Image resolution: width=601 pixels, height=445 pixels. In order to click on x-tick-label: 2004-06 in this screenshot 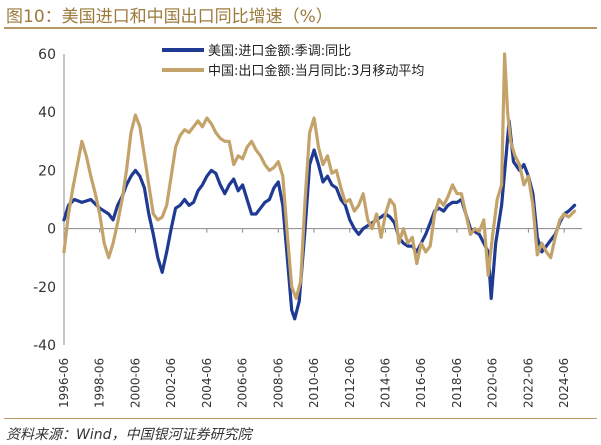, I will do `click(207, 383)`.